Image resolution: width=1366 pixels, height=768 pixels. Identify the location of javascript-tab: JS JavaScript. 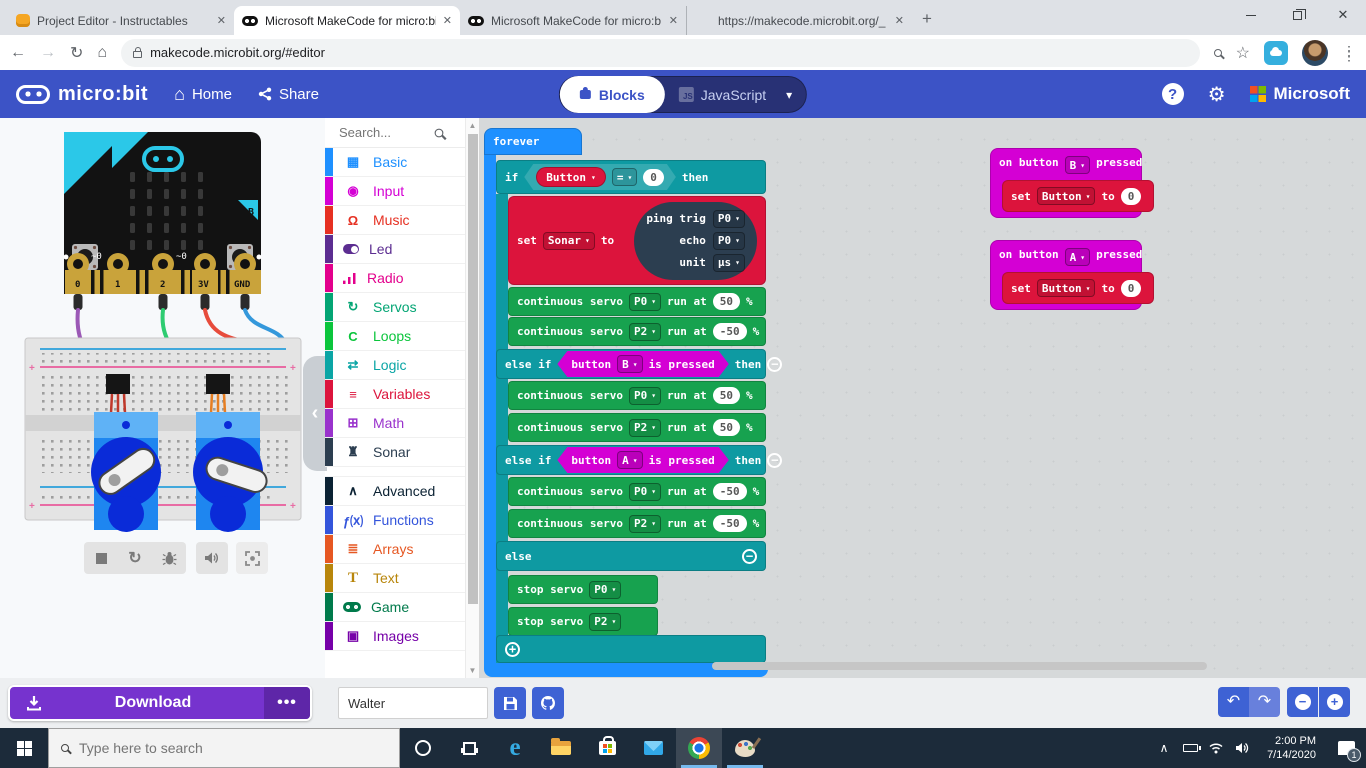
(722, 95).